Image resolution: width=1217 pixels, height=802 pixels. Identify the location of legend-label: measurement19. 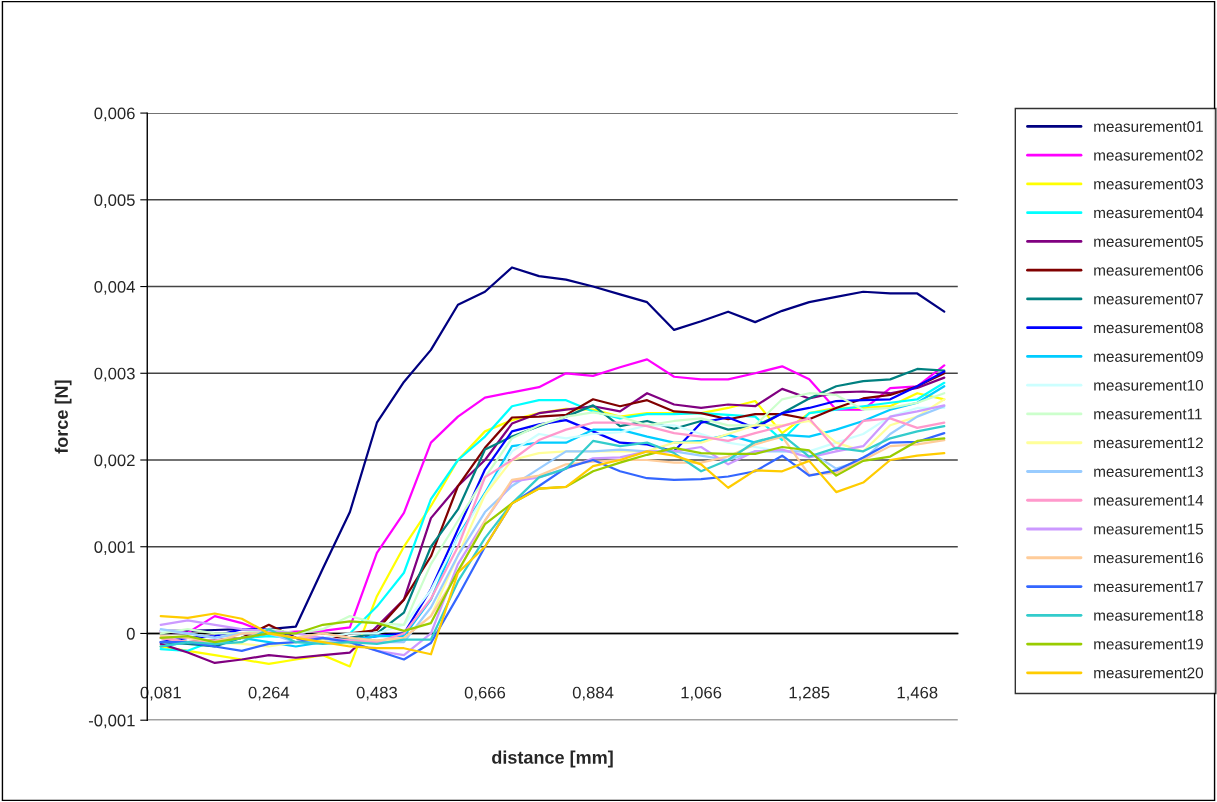
(1148, 644).